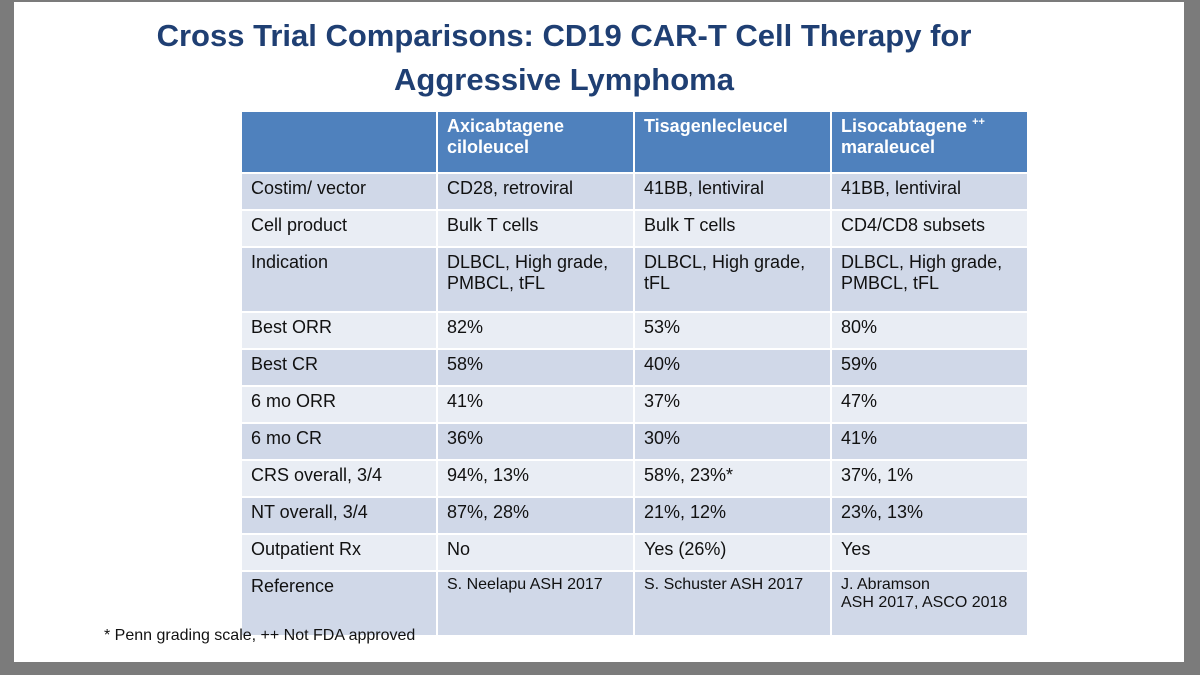  What do you see at coordinates (733, 516) in the screenshot?
I see `table-cell: 21%, 12%` at bounding box center [733, 516].